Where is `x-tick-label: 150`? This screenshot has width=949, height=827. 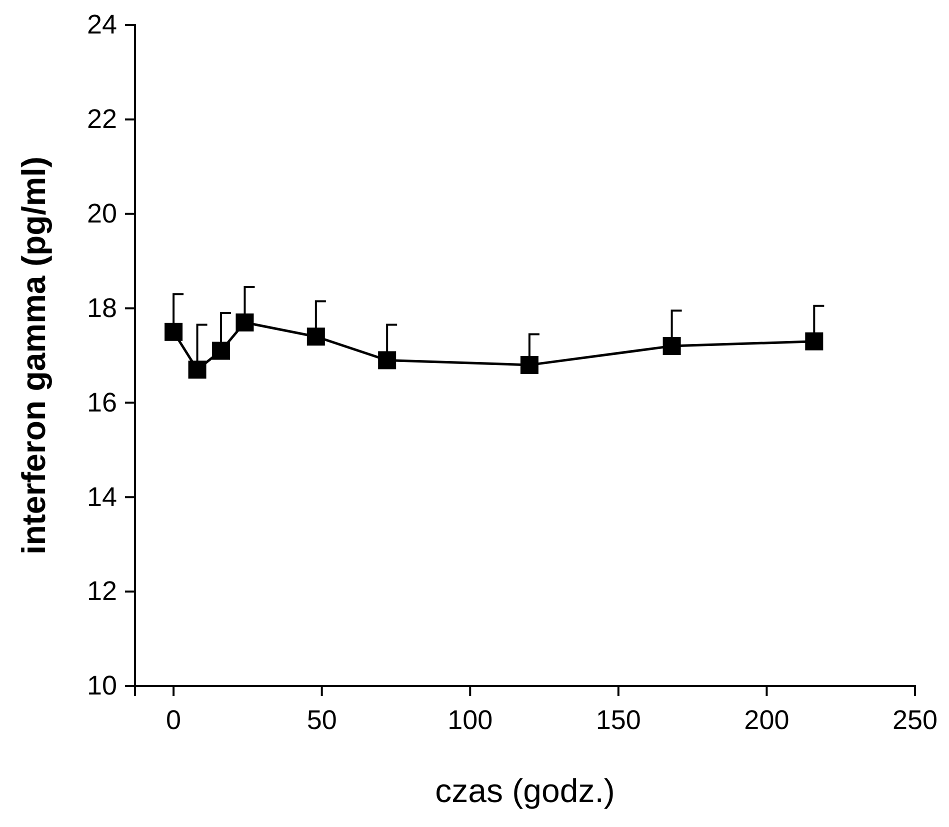
x-tick-label: 150 is located at coordinates (618, 720).